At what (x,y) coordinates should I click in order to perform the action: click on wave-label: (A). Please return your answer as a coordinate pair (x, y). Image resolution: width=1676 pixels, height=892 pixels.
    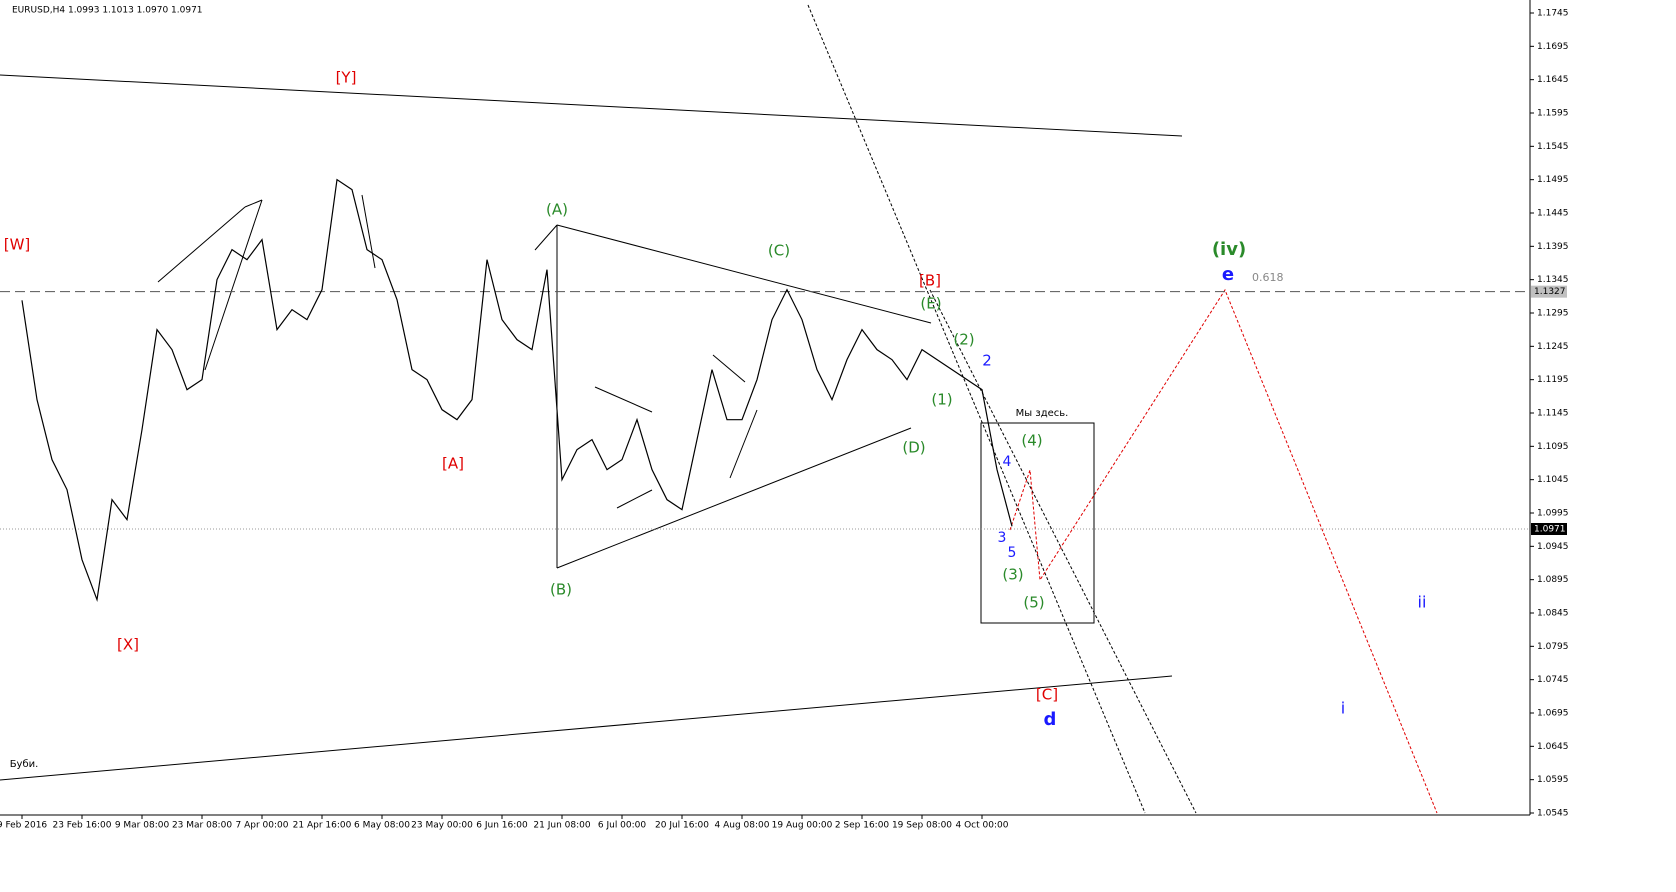
    Looking at the image, I should click on (557, 210).